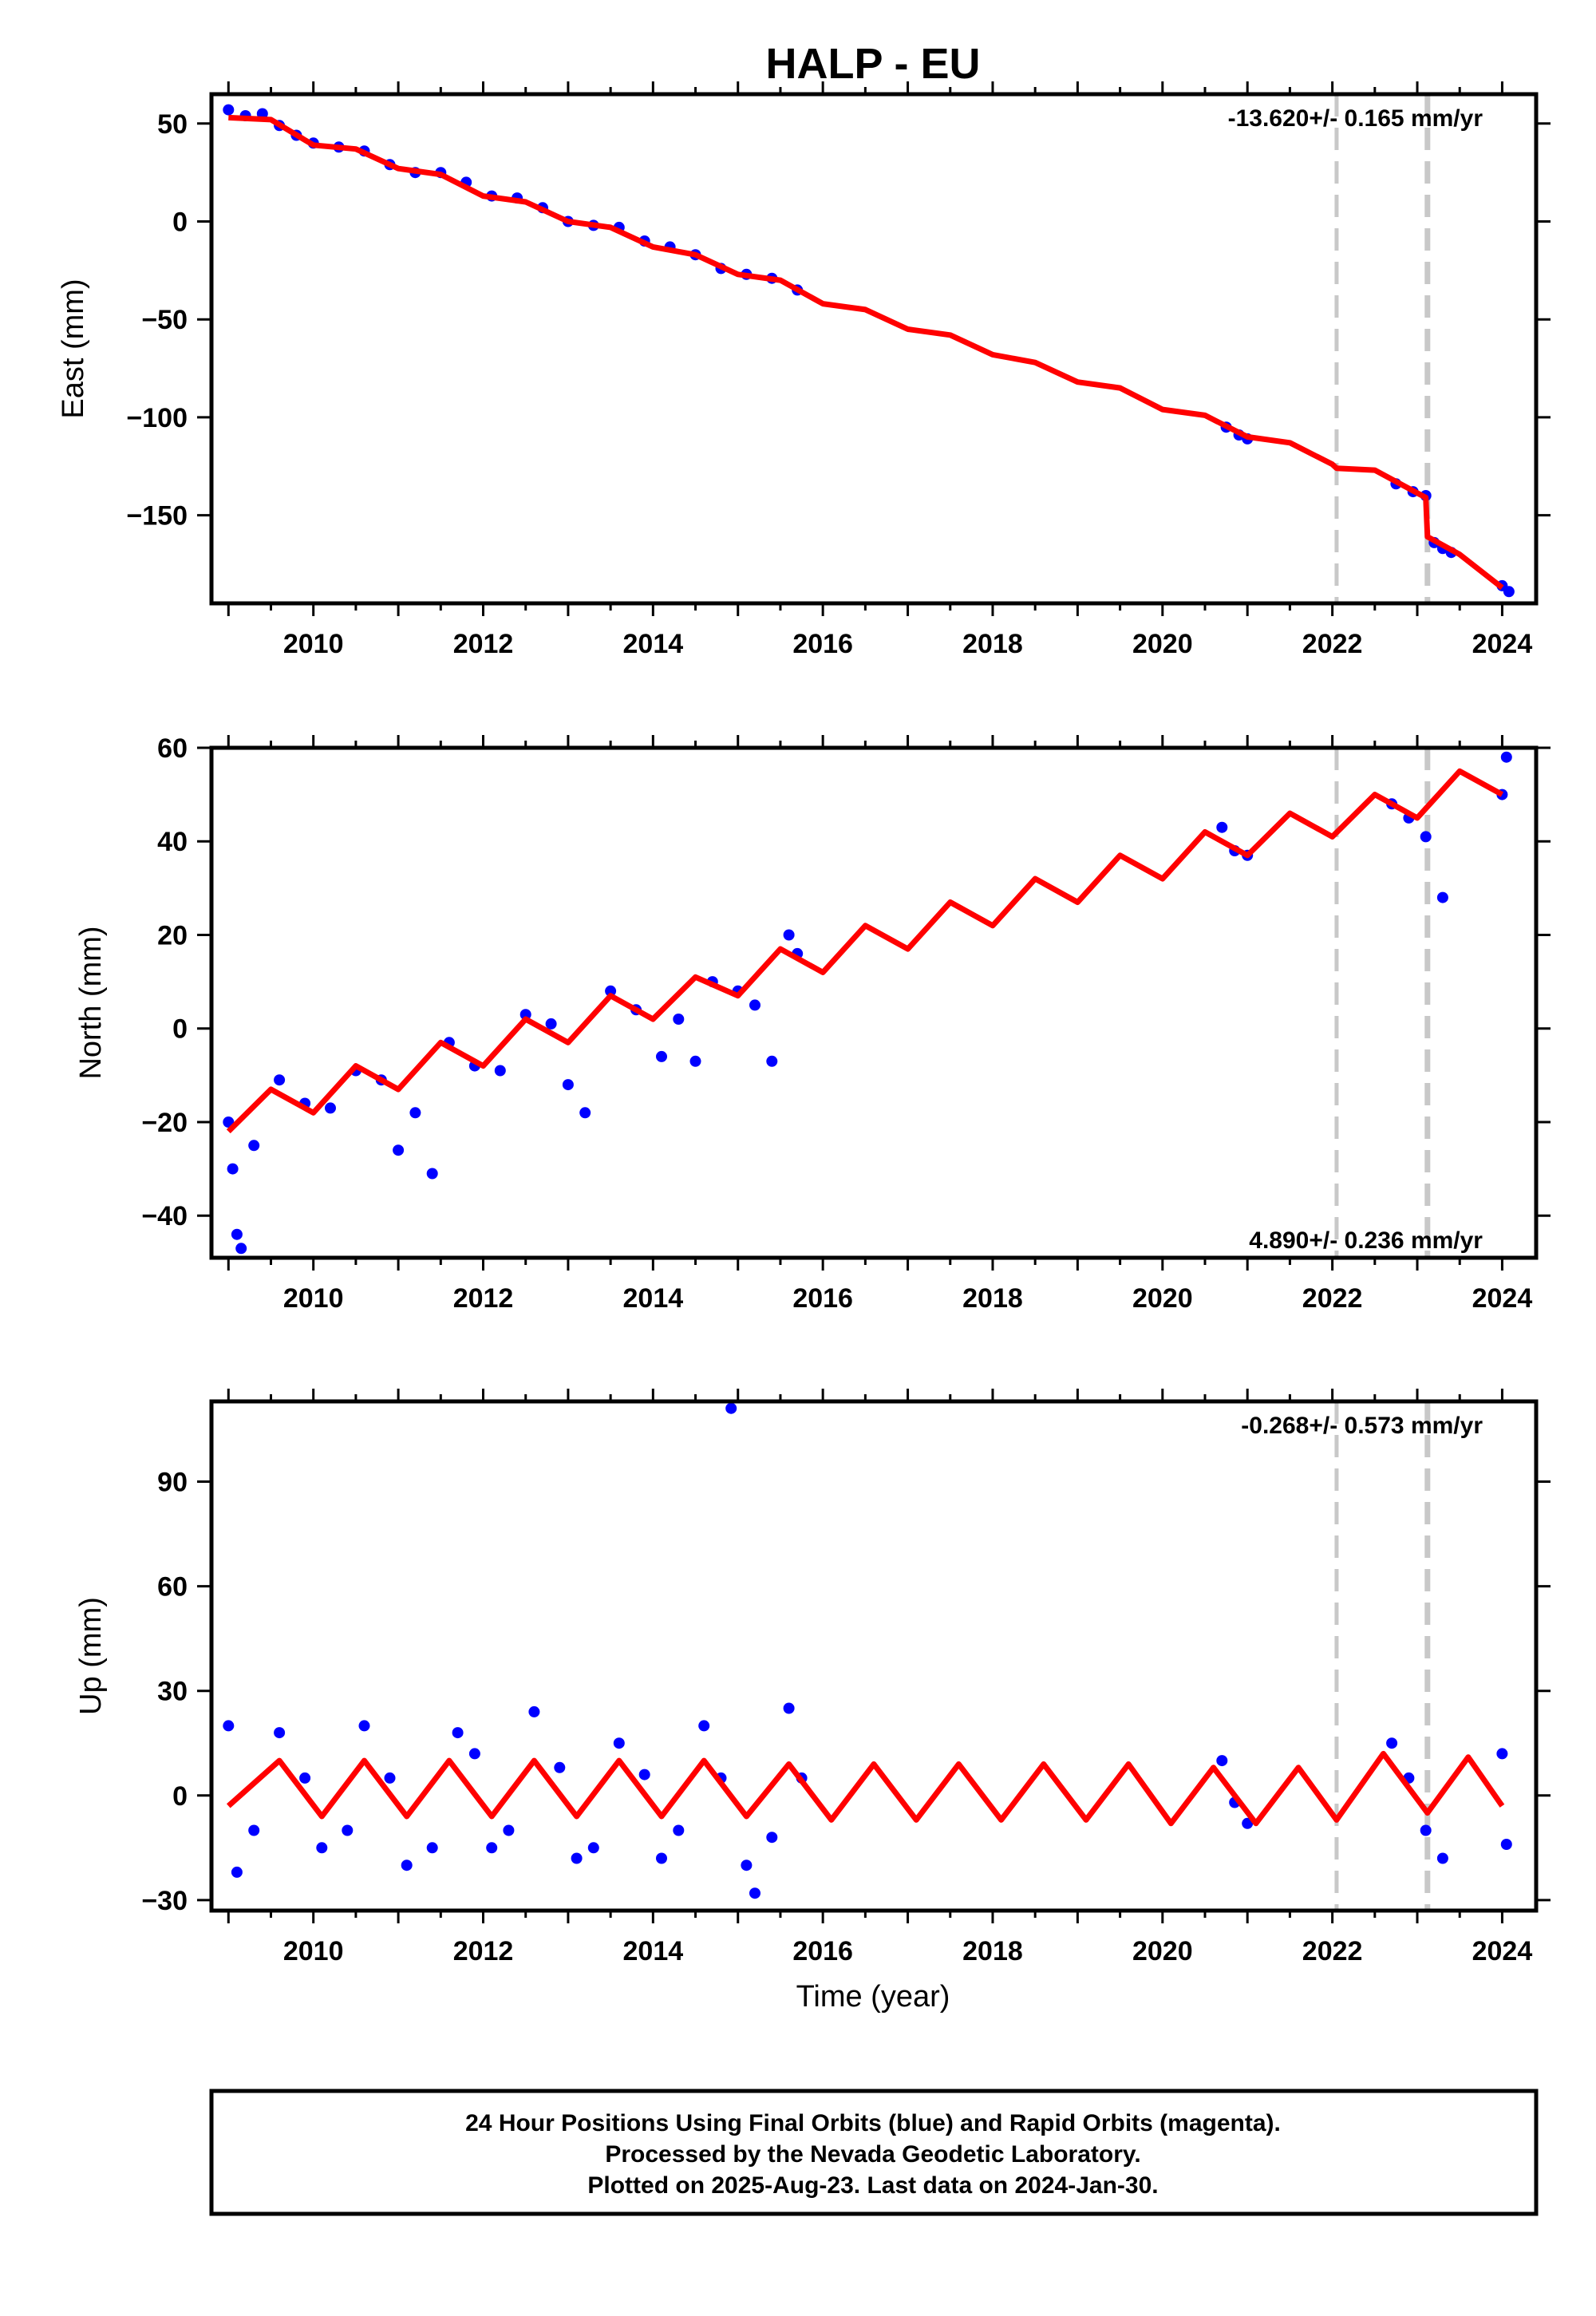  Describe the element at coordinates (157, 516) in the screenshot. I see `y-tick-label: −150` at that location.